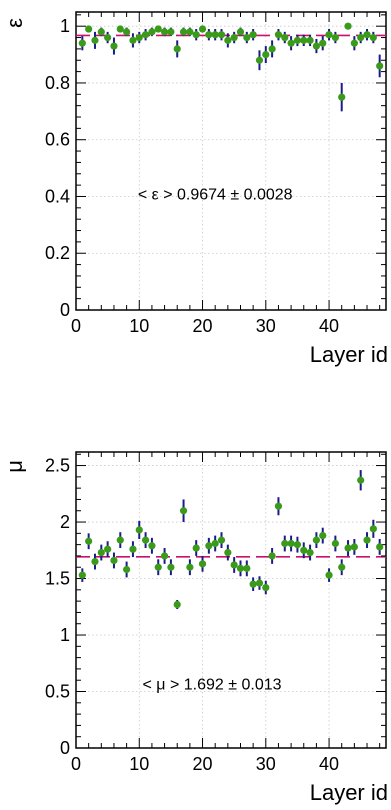 Image resolution: width=391 pixels, height=810 pixels. I want to click on multiplicity-y-tick-label: 0, so click(65, 748).